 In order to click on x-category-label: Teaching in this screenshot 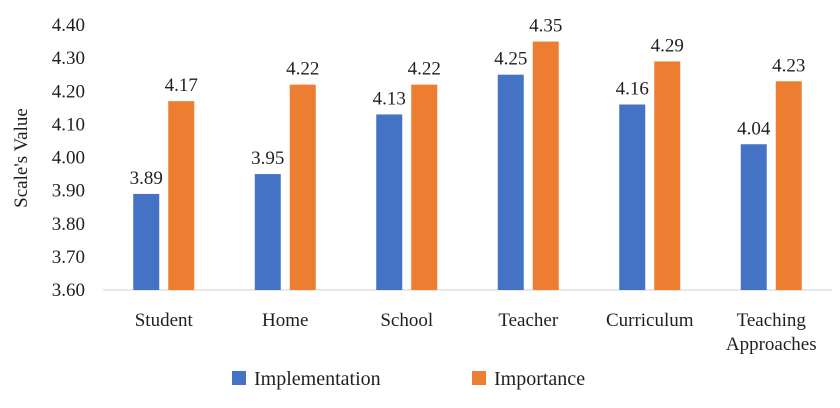, I will do `click(772, 320)`.